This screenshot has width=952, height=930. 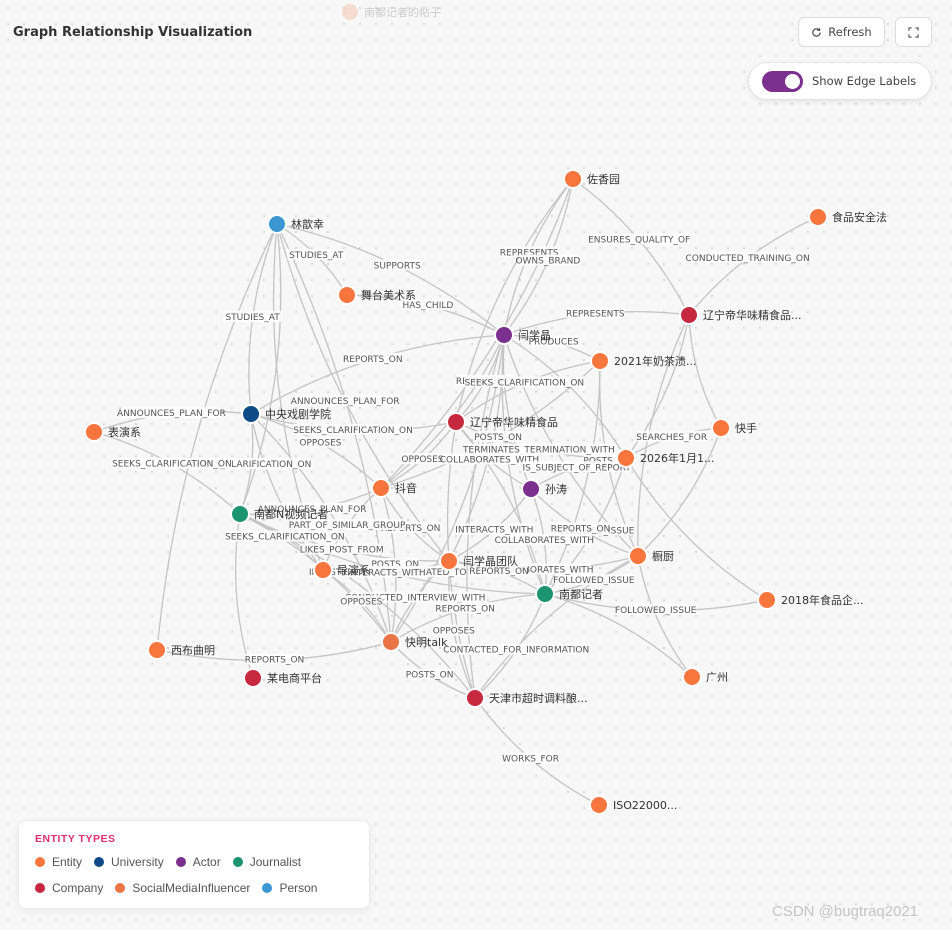 I want to click on edge-label: IS_SUBJECT_OF_REPORT, so click(x=576, y=467).